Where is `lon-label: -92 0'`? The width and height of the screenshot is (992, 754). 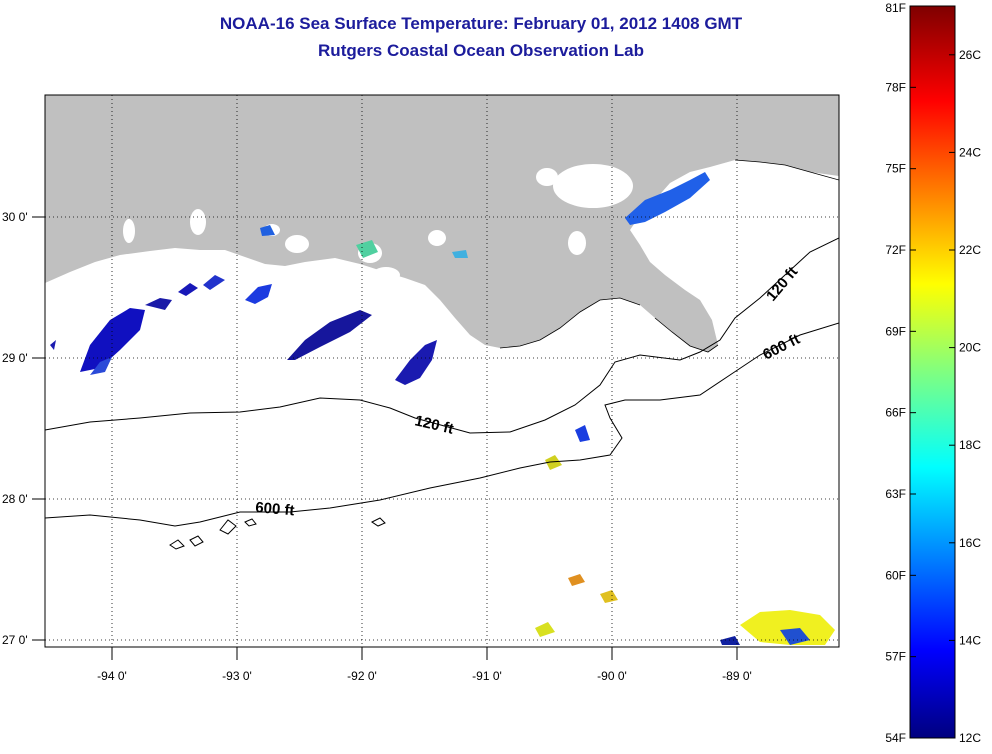 lon-label: -92 0' is located at coordinates (362, 676).